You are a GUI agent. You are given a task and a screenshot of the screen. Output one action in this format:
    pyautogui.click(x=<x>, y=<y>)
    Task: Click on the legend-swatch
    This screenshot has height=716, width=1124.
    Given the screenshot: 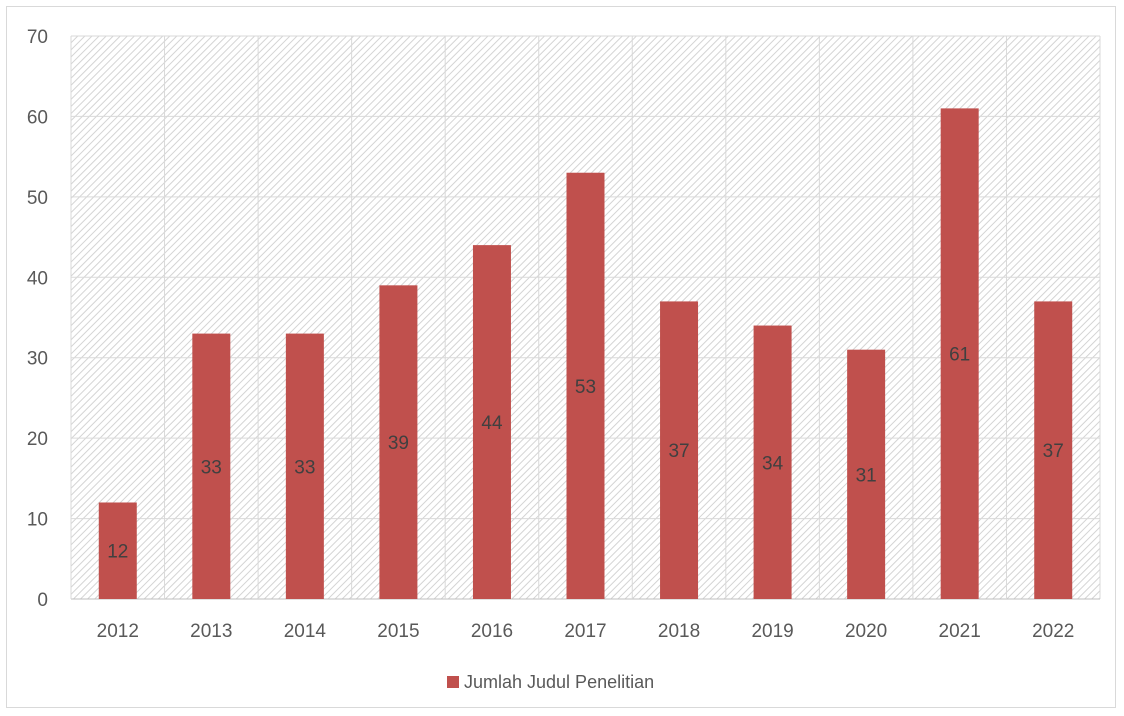 What is the action you would take?
    pyautogui.click(x=453, y=682)
    